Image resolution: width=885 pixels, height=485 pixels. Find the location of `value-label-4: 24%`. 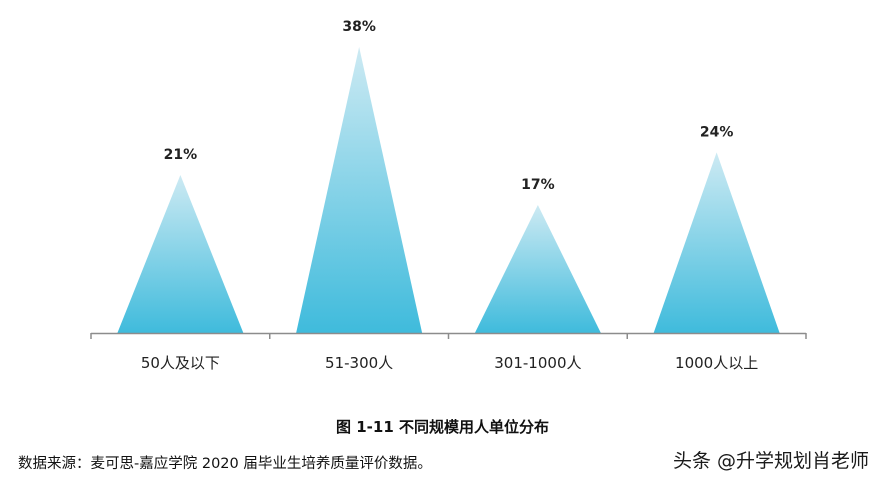

value-label-4: 24% is located at coordinates (717, 132).